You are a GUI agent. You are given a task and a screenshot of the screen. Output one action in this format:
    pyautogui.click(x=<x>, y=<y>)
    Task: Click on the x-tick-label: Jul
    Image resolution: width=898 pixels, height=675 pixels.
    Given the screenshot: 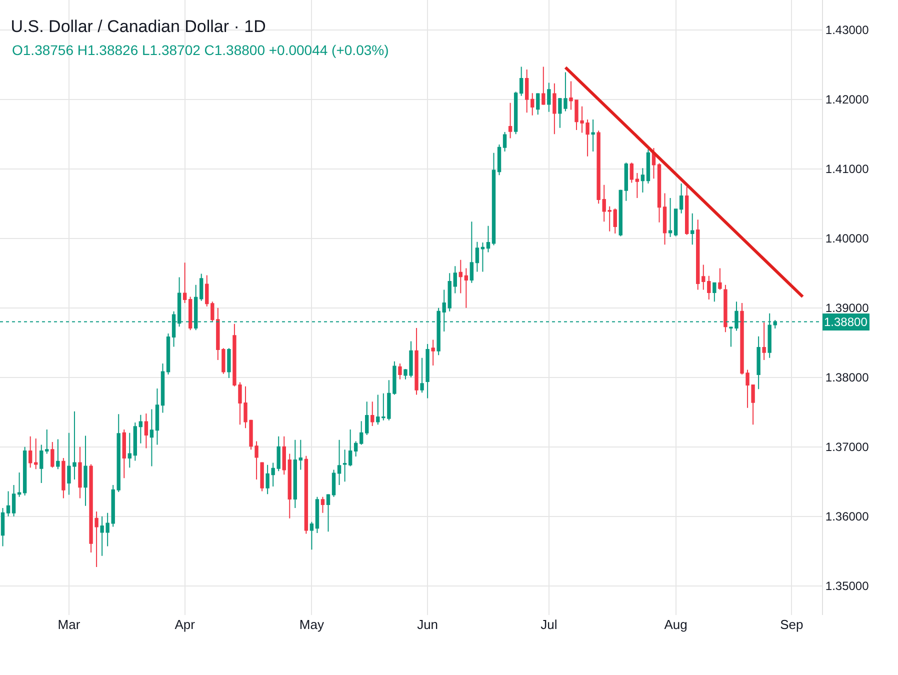 What is the action you would take?
    pyautogui.click(x=549, y=624)
    